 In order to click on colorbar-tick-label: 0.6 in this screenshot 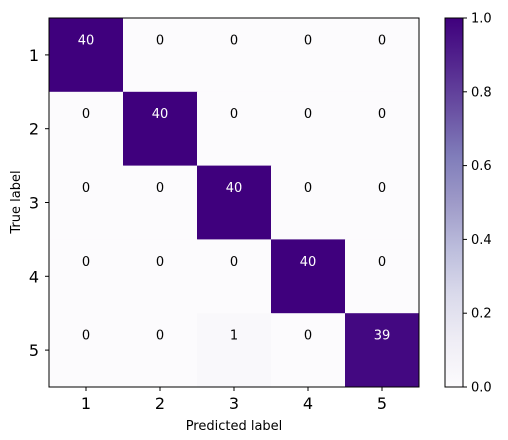, I will do `click(481, 166)`.